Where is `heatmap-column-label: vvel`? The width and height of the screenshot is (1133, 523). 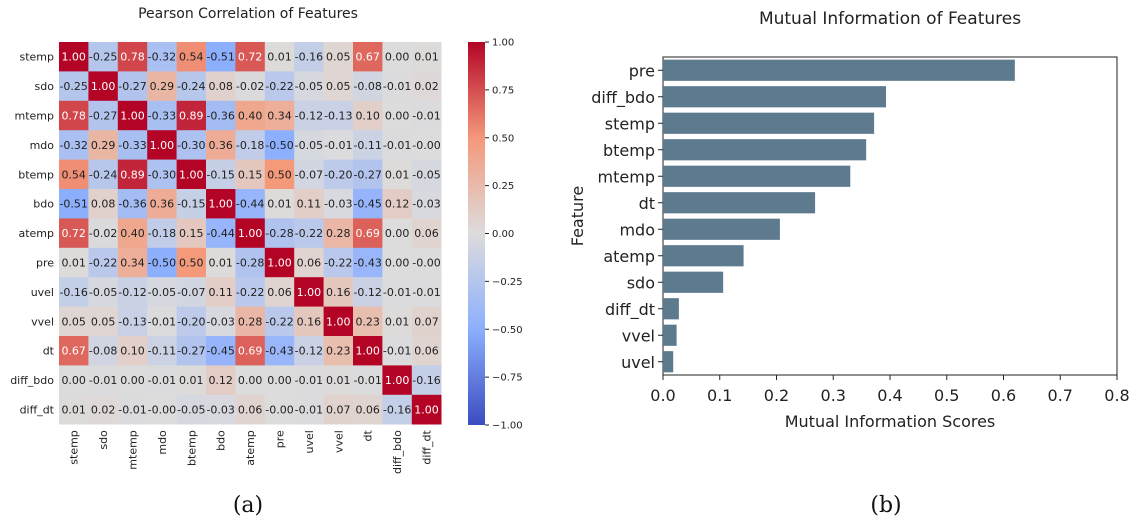 heatmap-column-label: vvel is located at coordinates (338, 441).